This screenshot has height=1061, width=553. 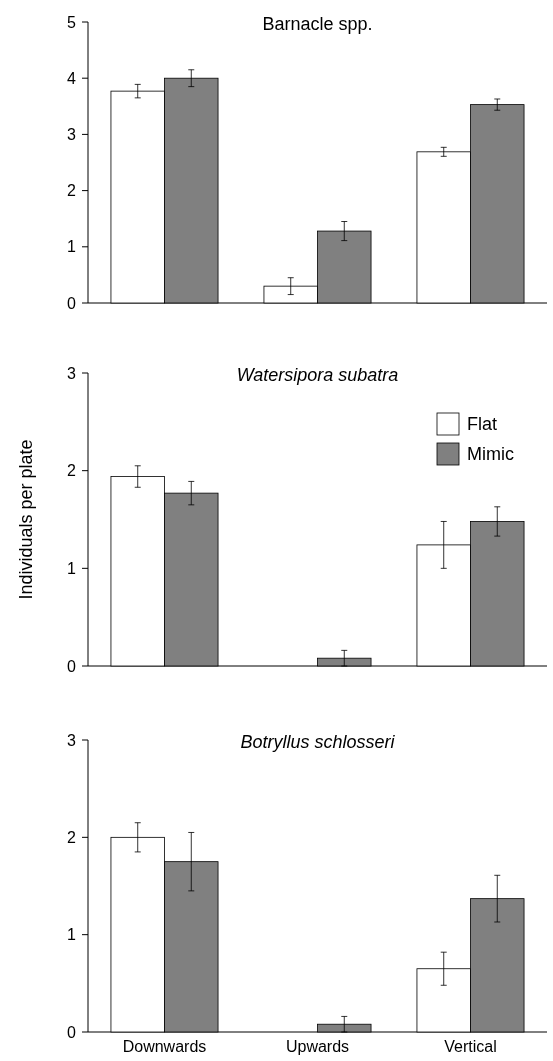 What do you see at coordinates (470, 1046) in the screenshot?
I see `x-tick-label: Vertical` at bounding box center [470, 1046].